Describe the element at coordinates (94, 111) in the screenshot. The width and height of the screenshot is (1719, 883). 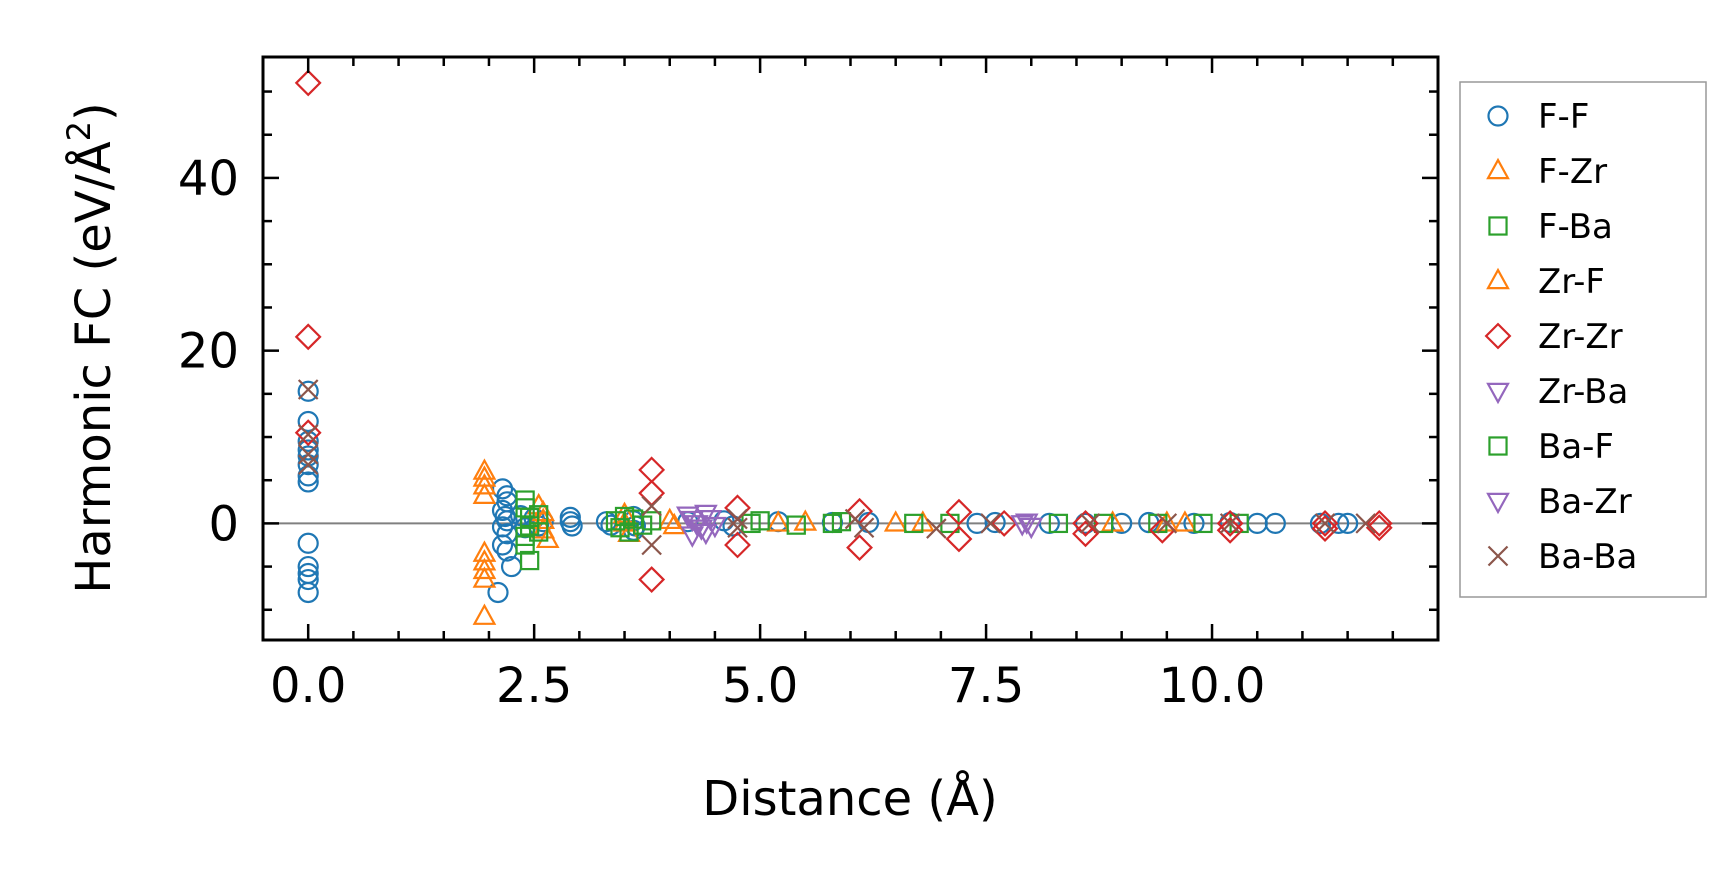
I see `y-axis-title-close: )` at that location.